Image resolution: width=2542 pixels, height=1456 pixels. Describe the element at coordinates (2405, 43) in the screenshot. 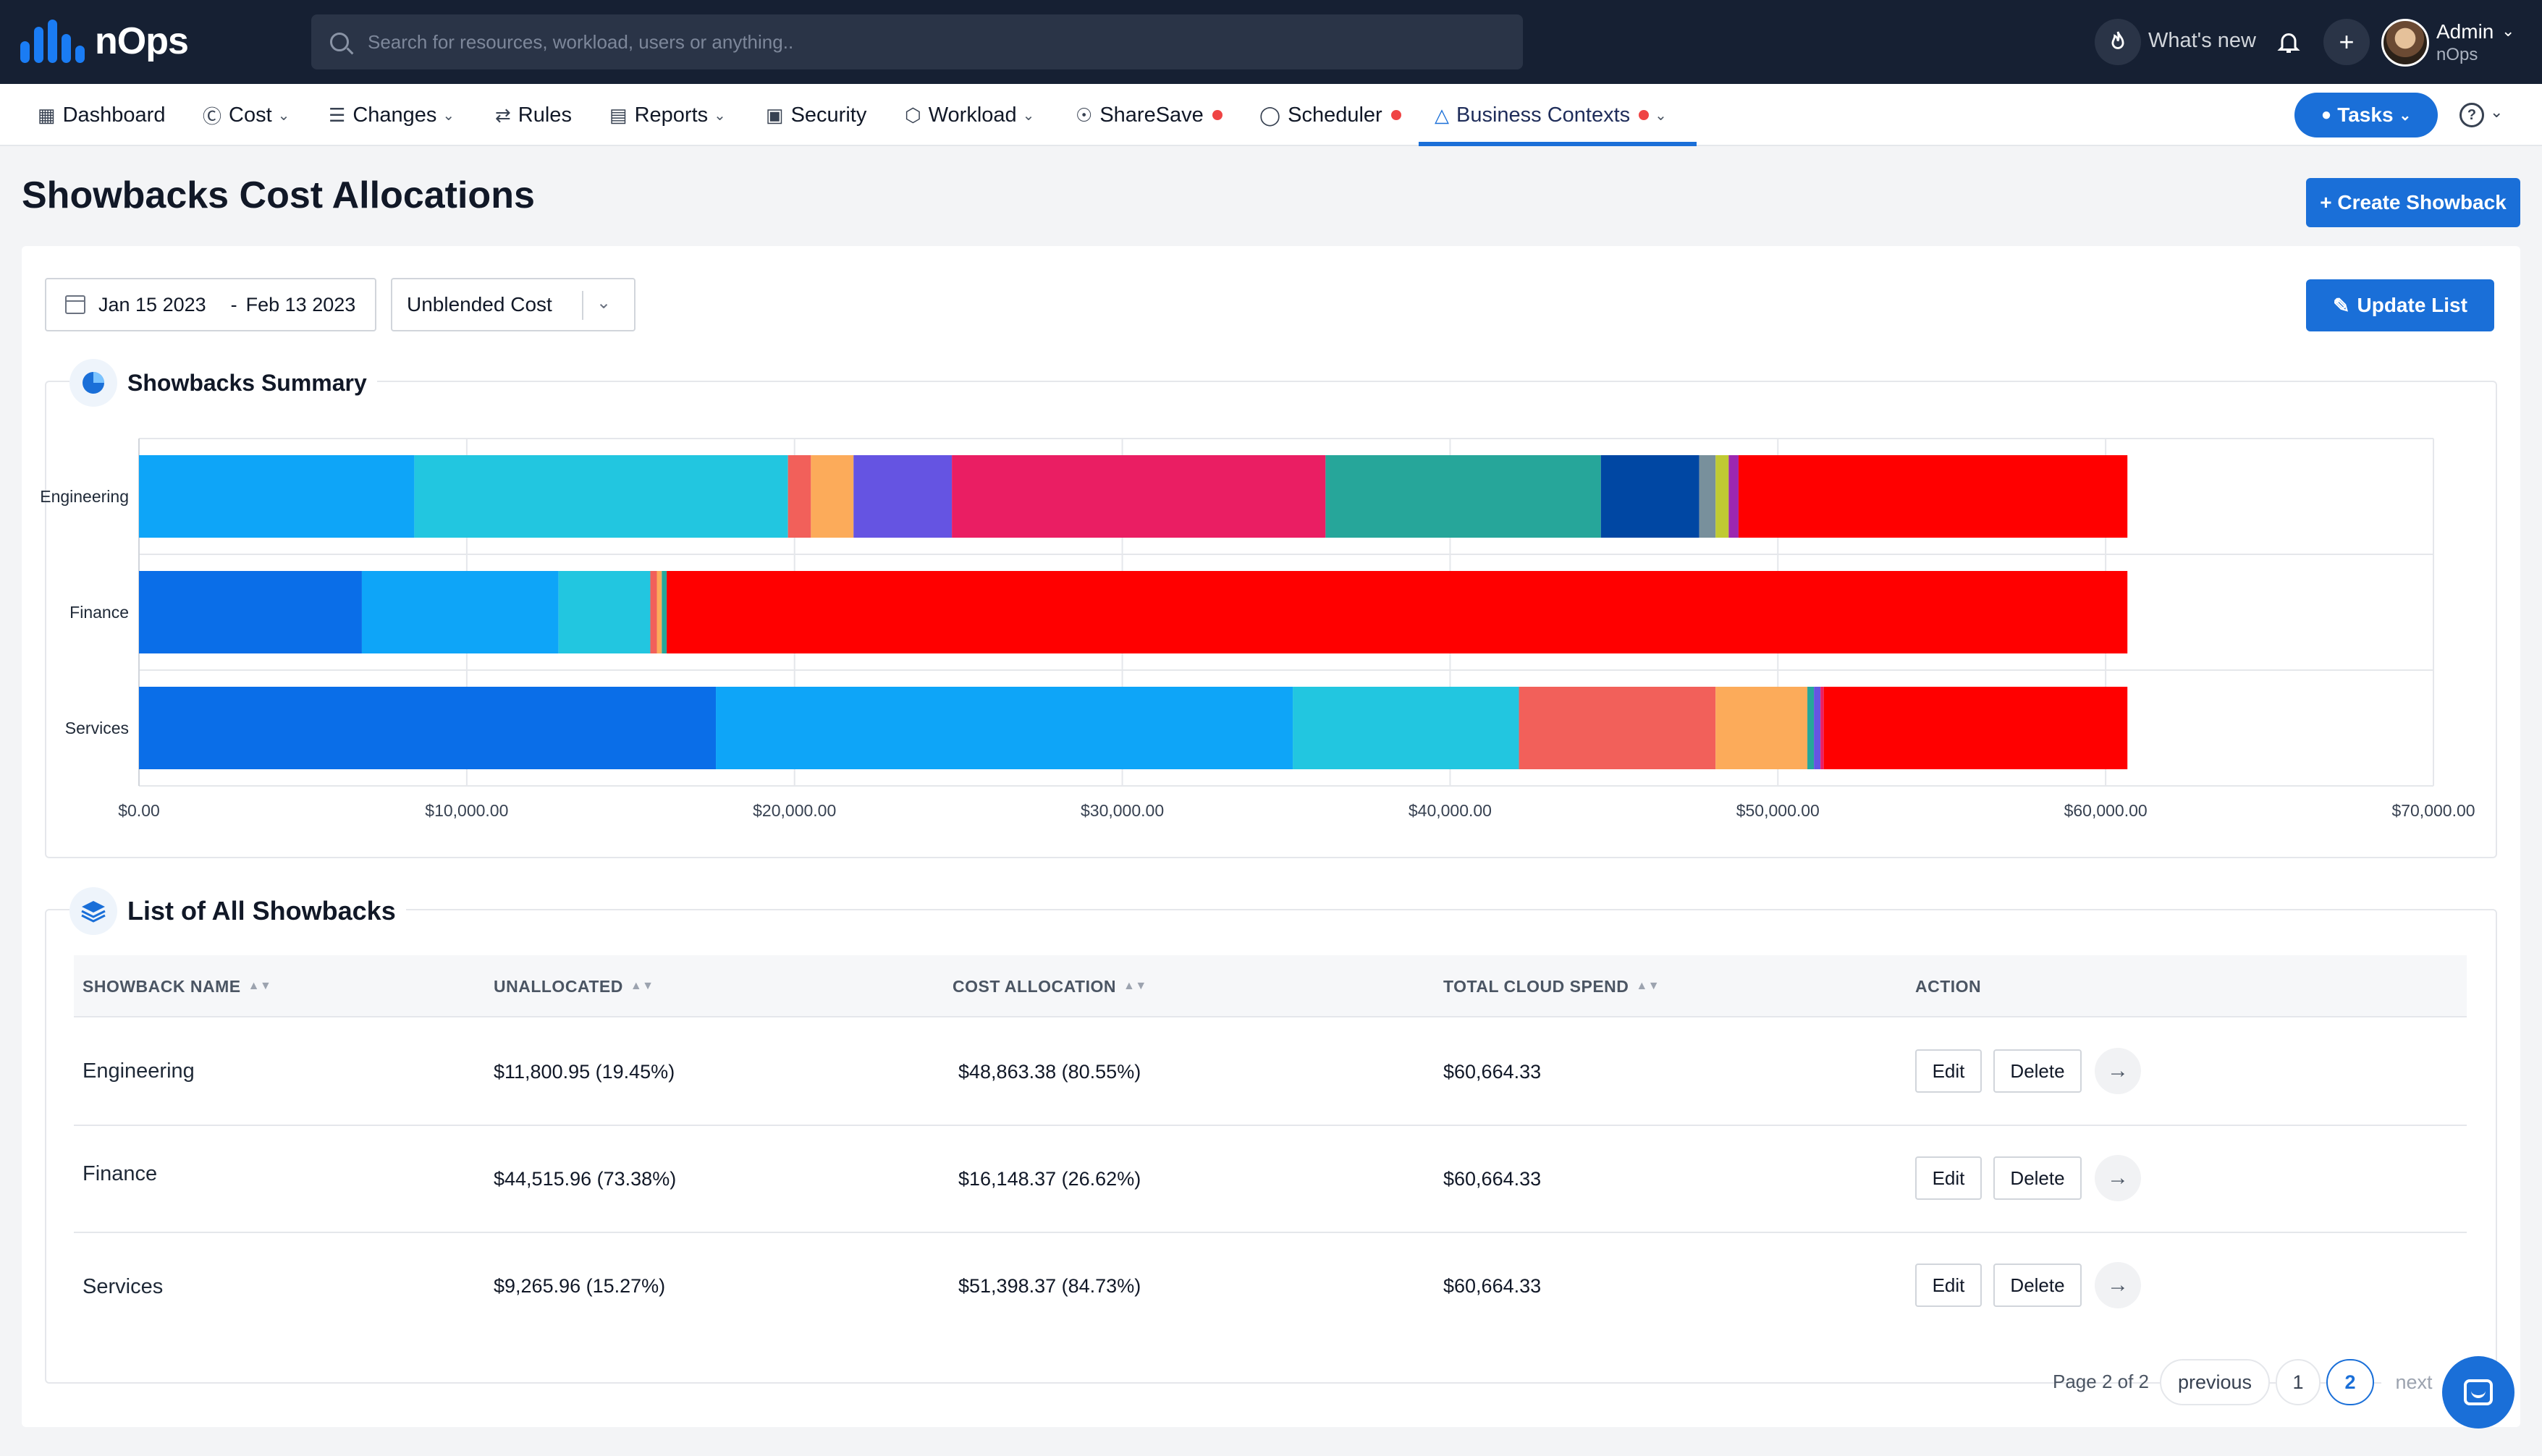

I see `avatar` at that location.